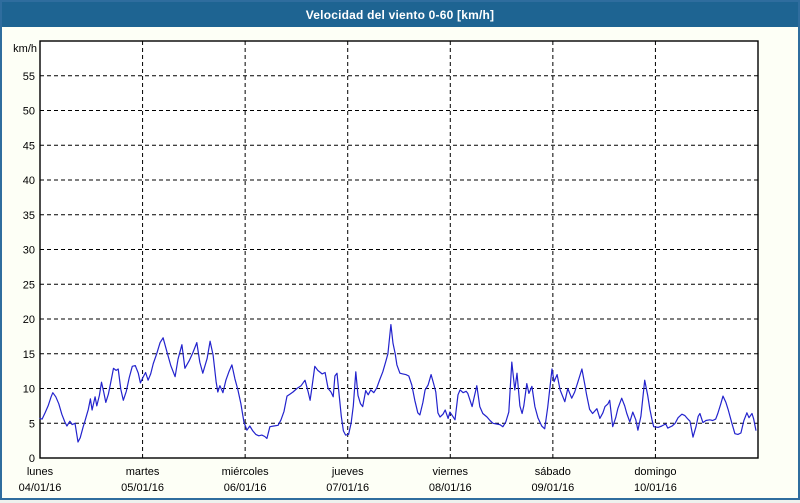 This screenshot has height=503, width=800. I want to click on y-axis-unit-label: km/h, so click(25, 49).